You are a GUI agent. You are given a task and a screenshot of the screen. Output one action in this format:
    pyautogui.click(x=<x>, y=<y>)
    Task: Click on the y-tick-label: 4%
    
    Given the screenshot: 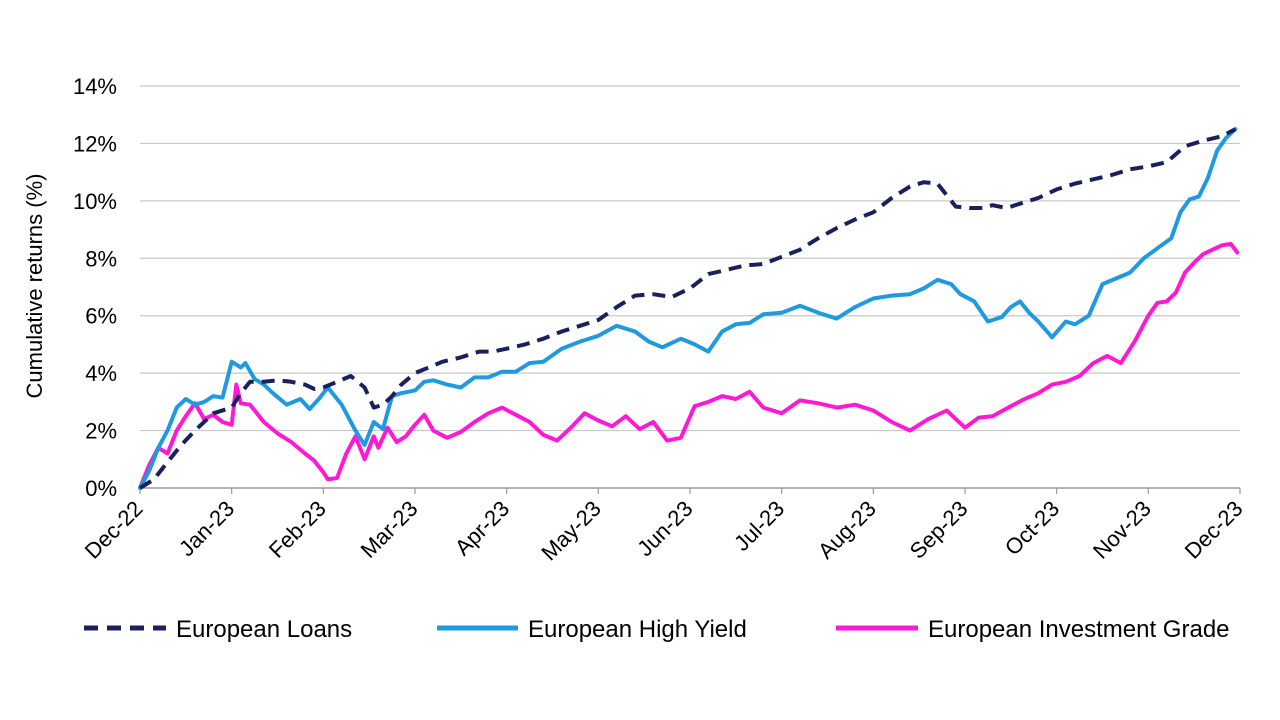 What is the action you would take?
    pyautogui.click(x=101, y=373)
    